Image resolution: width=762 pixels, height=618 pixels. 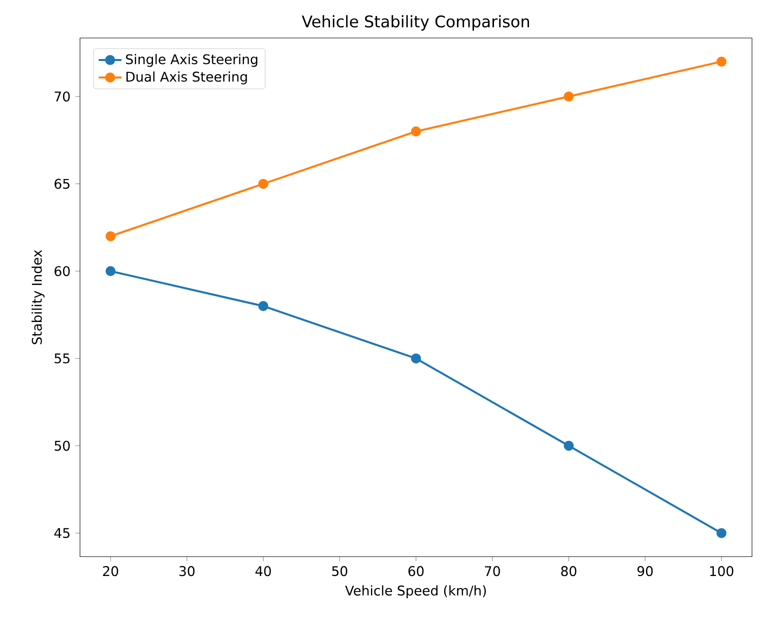 I want to click on legend-label: Dual Axis Steering, so click(x=186, y=77).